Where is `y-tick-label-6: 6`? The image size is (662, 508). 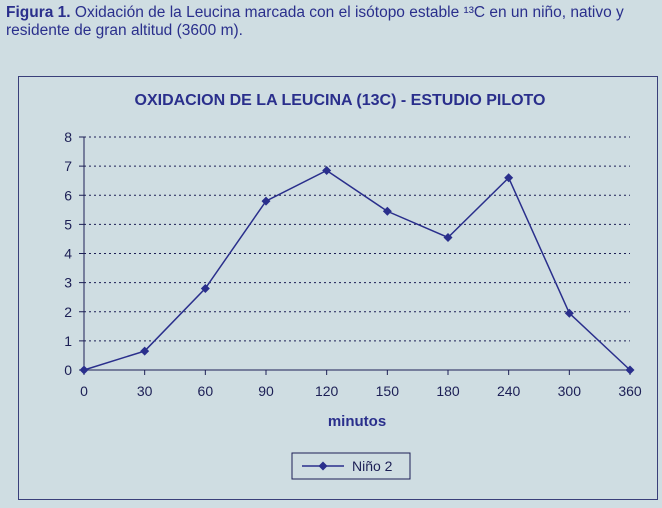 y-tick-label-6: 6 is located at coordinates (68, 195).